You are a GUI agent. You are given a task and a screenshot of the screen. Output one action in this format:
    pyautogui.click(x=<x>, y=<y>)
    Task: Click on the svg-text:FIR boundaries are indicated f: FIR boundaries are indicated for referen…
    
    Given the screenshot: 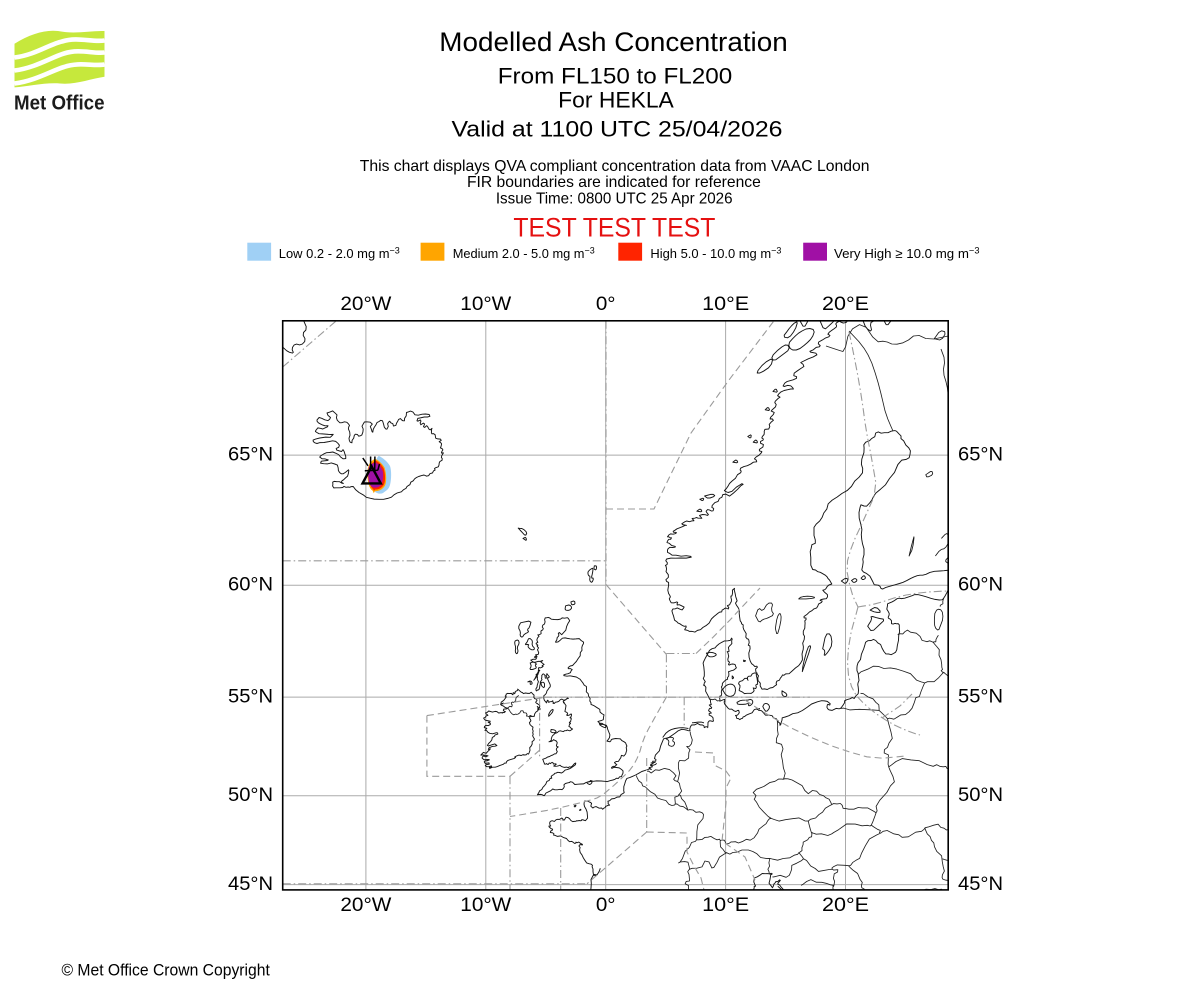 What is the action you would take?
    pyautogui.click(x=614, y=182)
    